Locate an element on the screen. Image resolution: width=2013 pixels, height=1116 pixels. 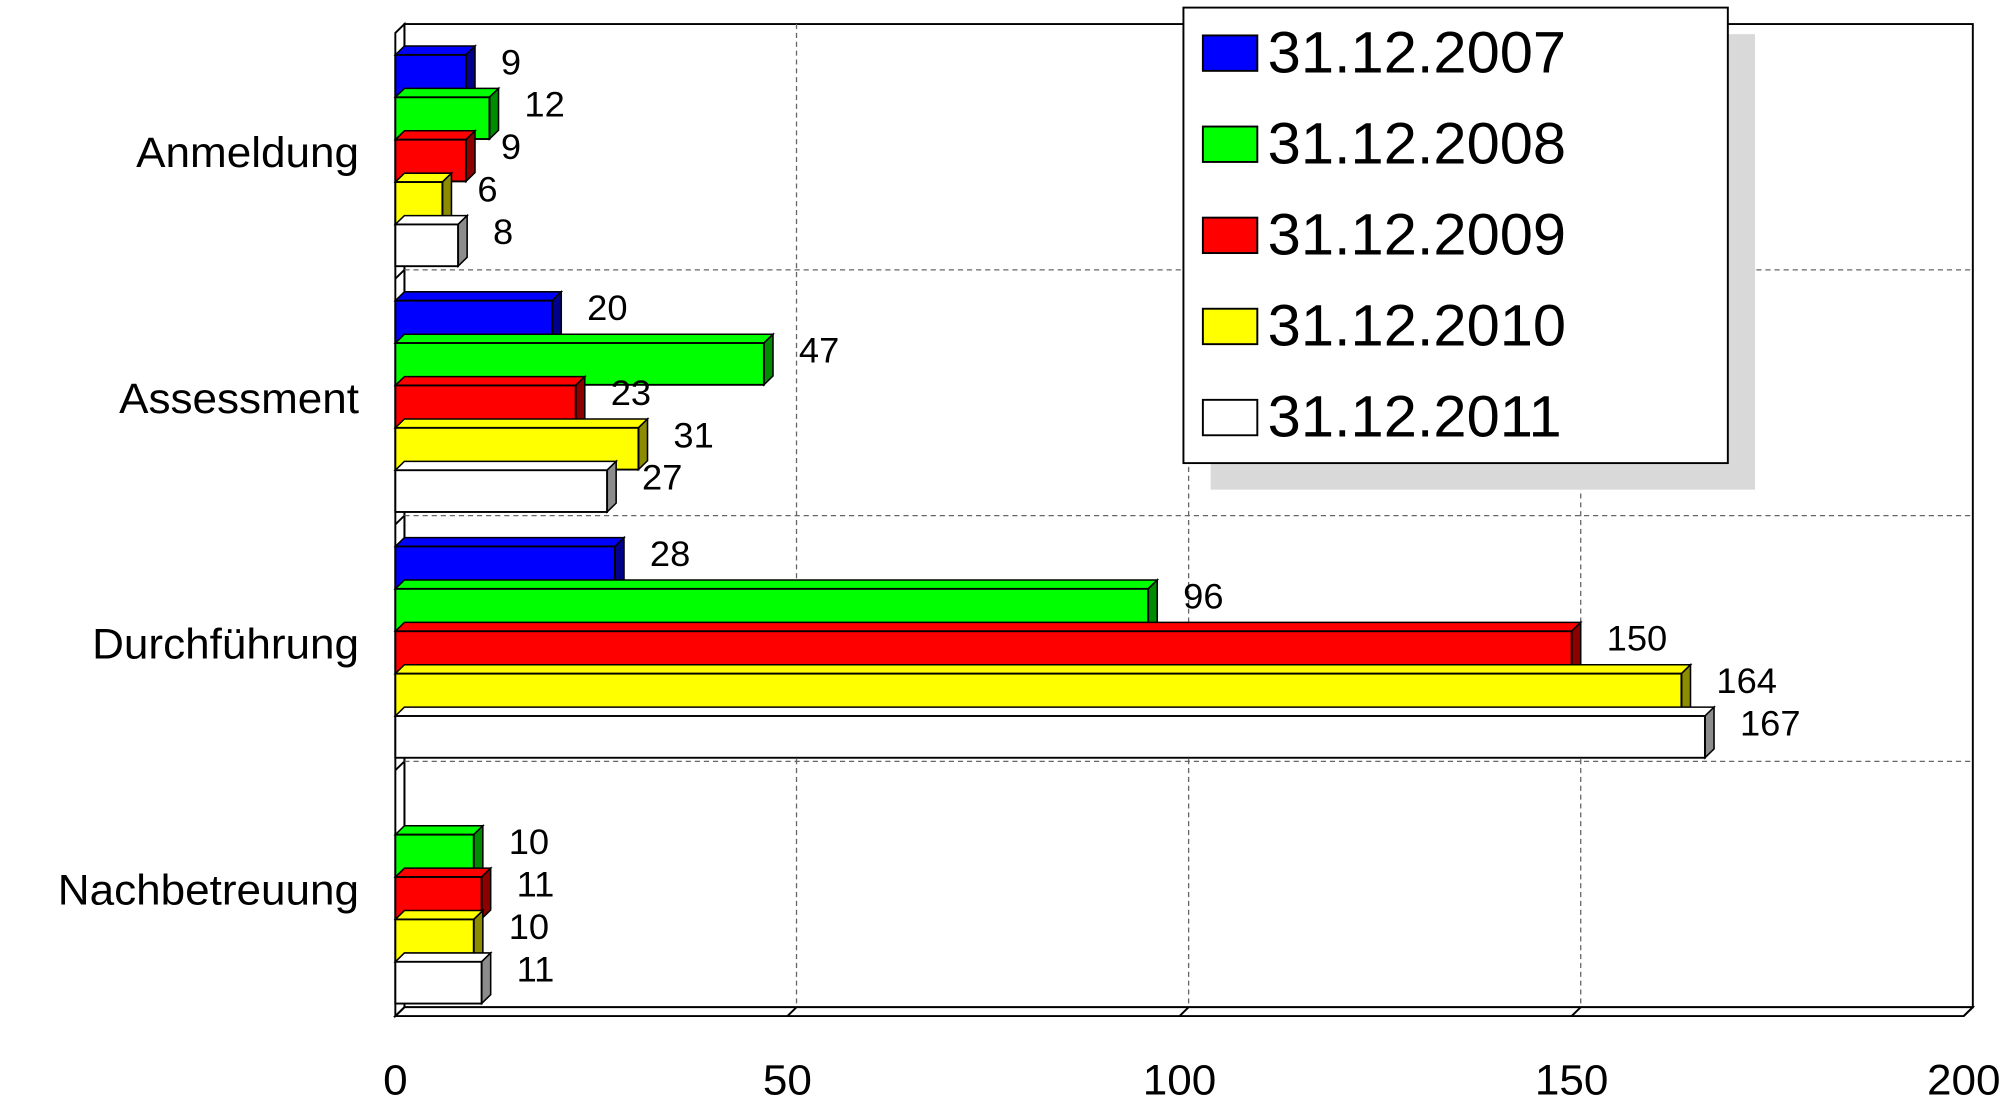
y-tick-label: Nachbetreuung is located at coordinates (208, 890).